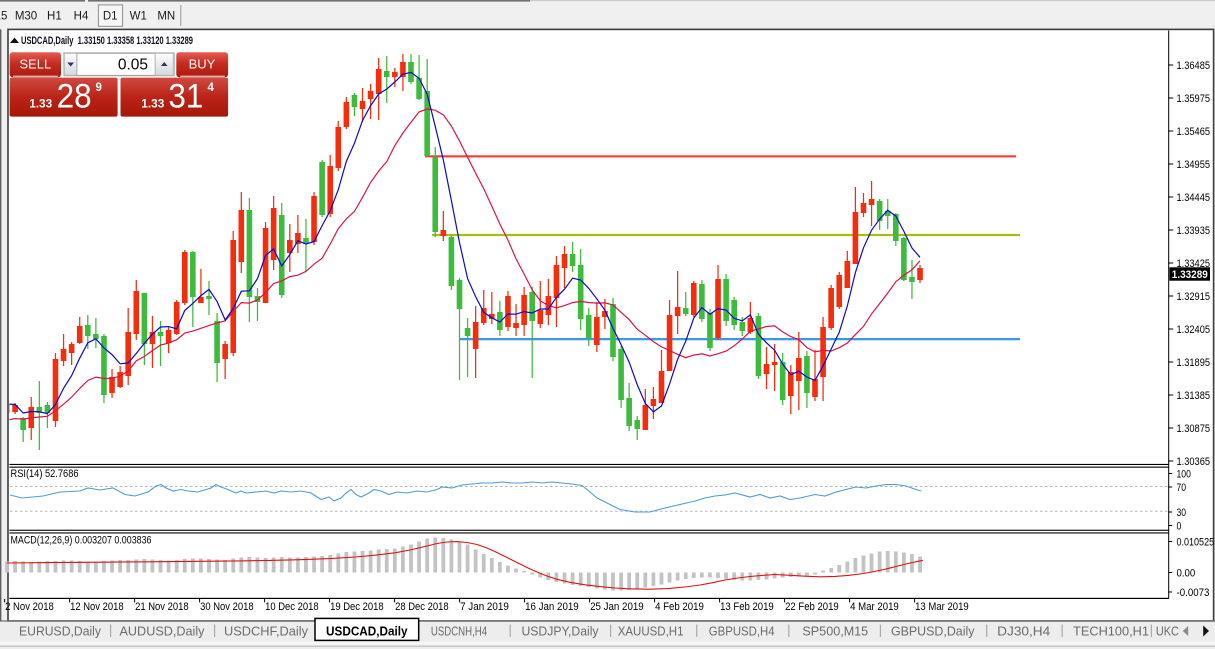 Image resolution: width=1215 pixels, height=649 pixels. Describe the element at coordinates (202, 64) in the screenshot. I see `svg-text: BUY` at that location.